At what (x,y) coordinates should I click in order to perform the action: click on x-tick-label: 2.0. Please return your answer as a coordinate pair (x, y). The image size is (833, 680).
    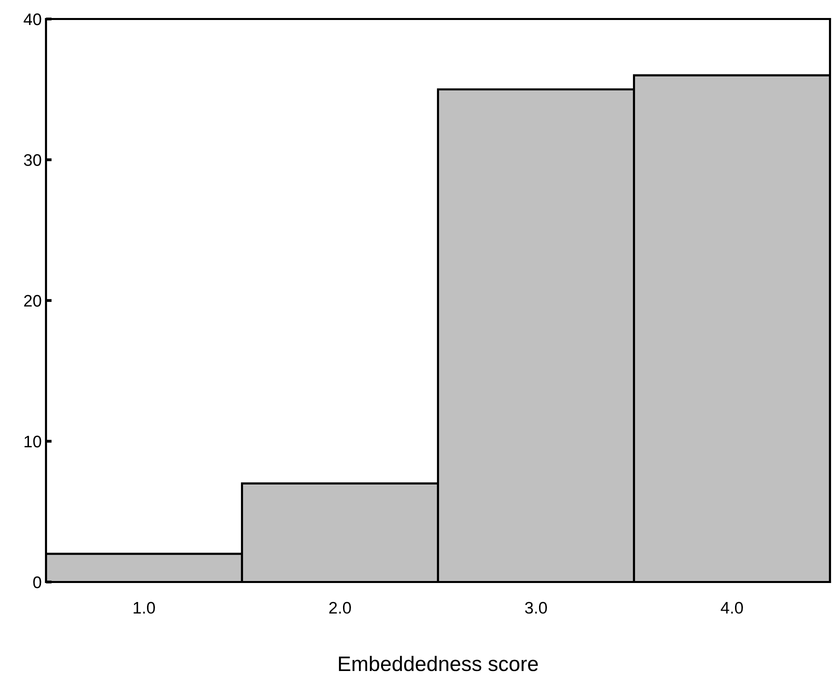
    Looking at the image, I should click on (340, 608).